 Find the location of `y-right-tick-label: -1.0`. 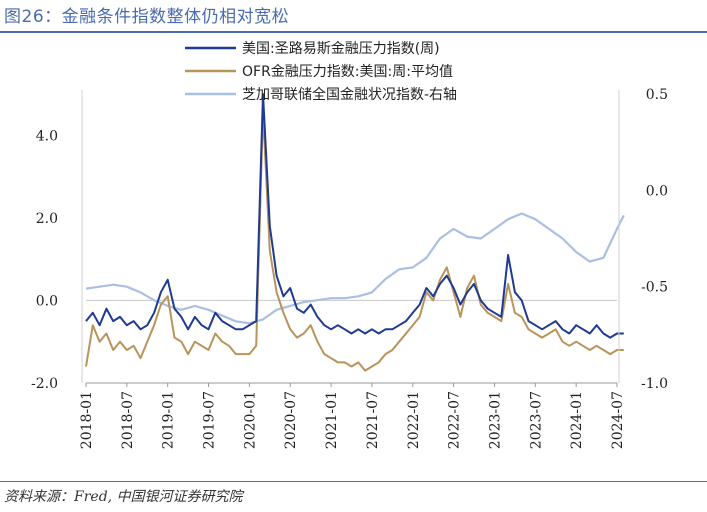

y-right-tick-label: -1.0 is located at coordinates (654, 384).